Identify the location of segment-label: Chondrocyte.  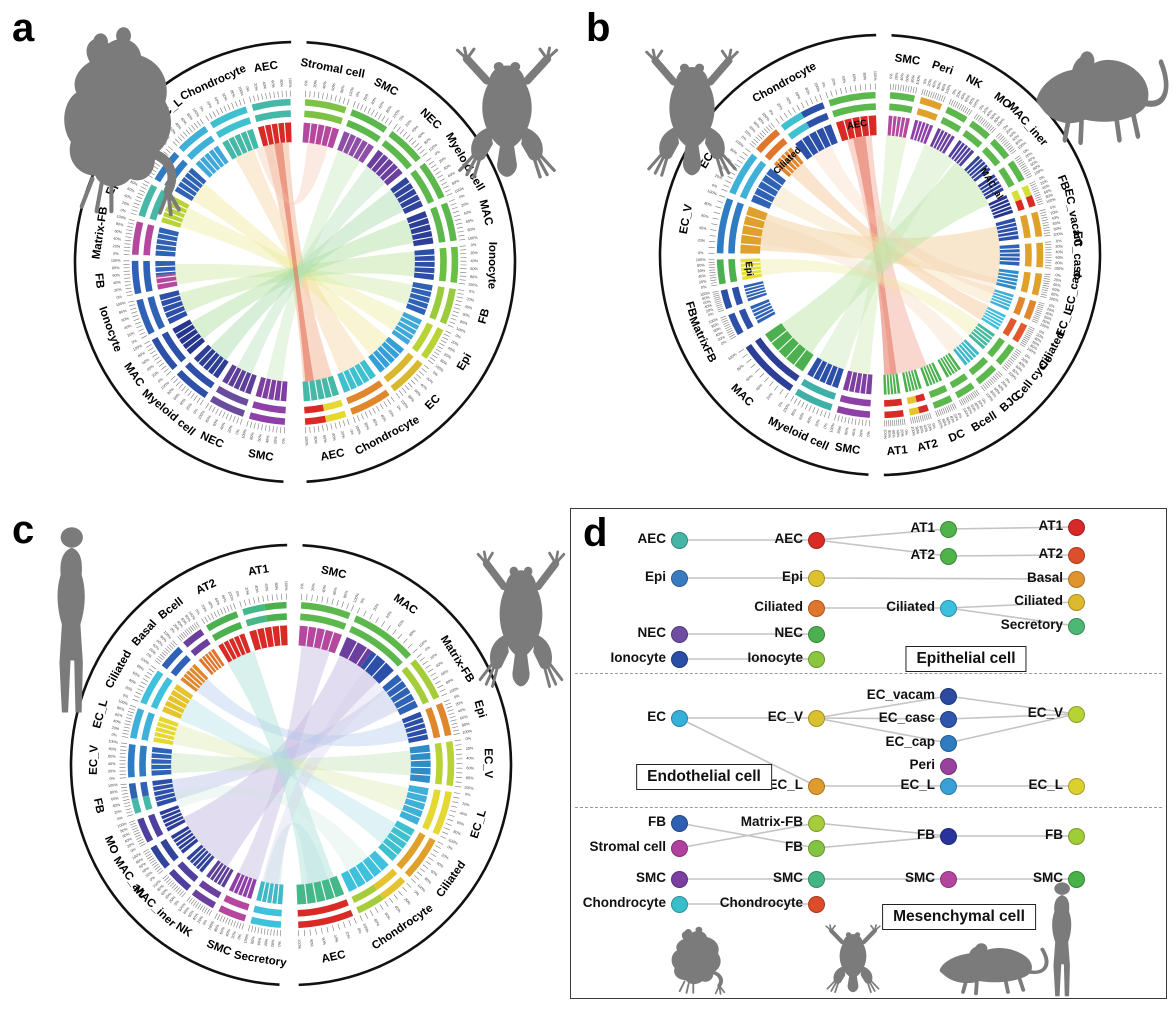
(387, 436).